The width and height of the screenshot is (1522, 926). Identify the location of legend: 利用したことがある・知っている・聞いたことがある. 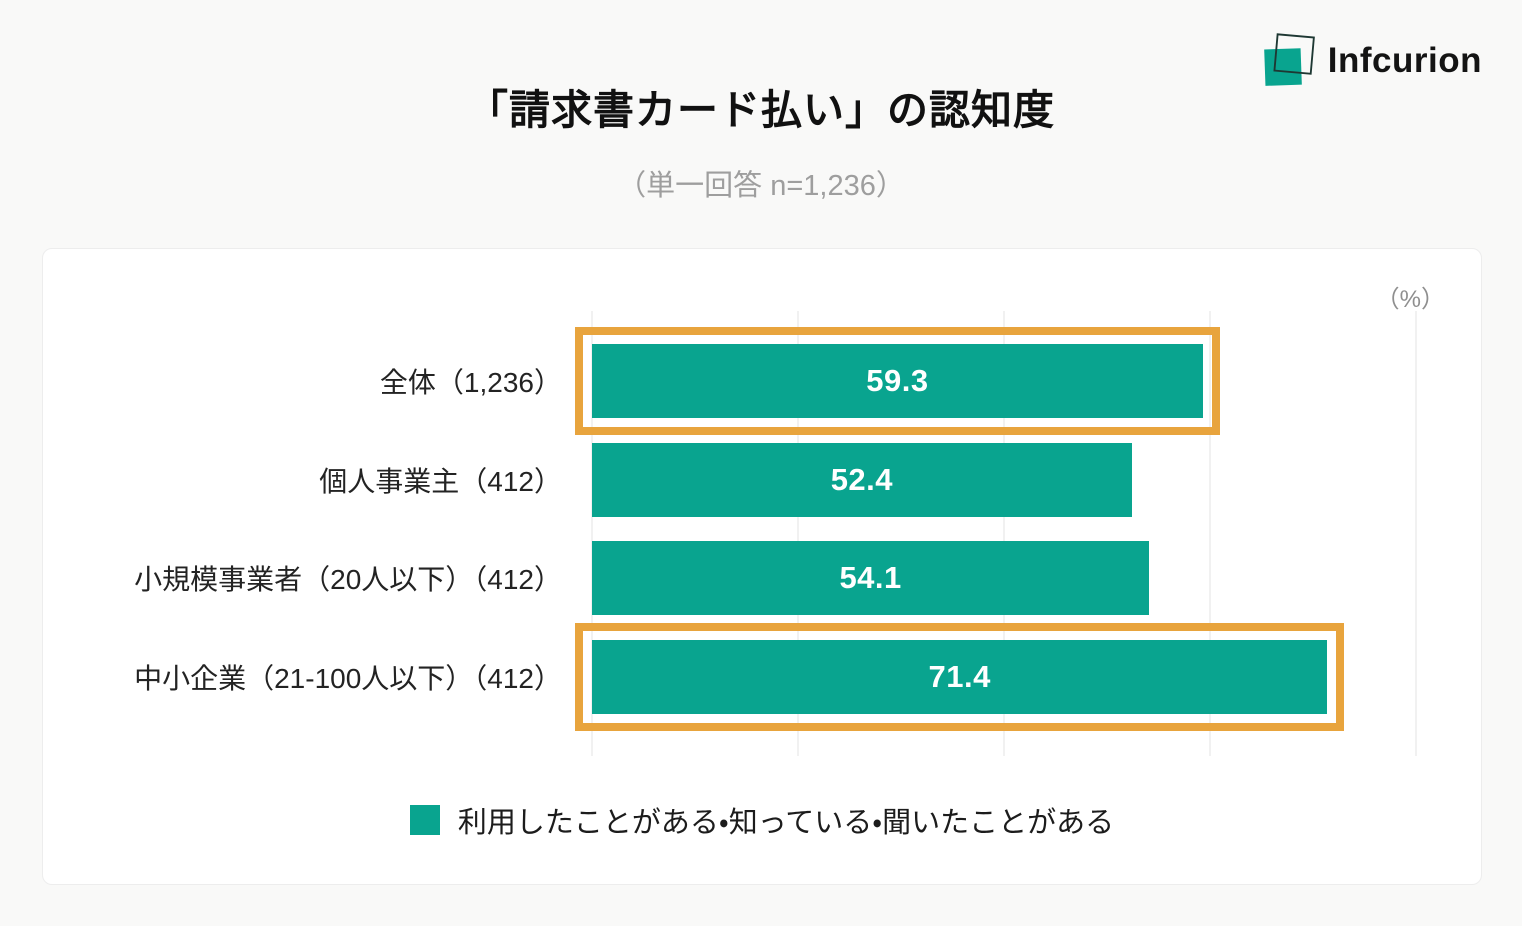
(762, 820).